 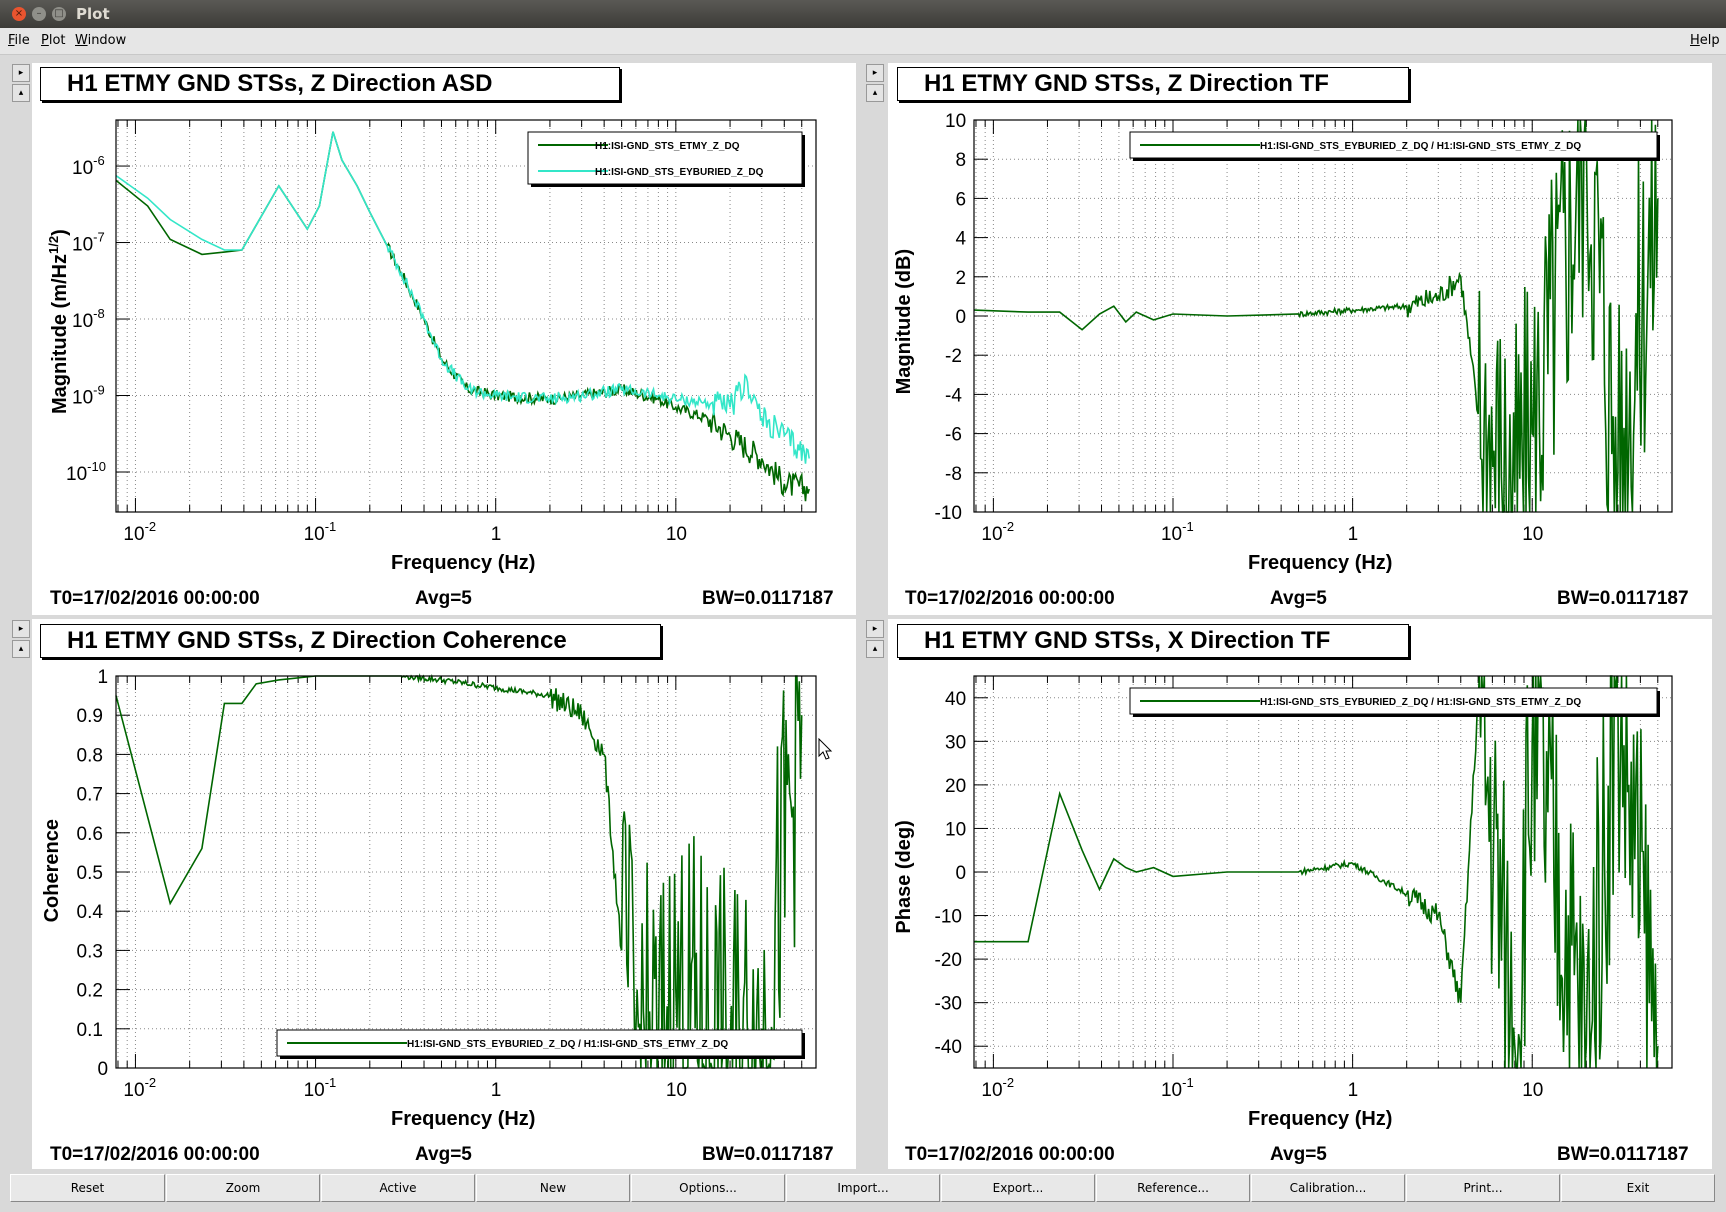 I want to click on zoom-button: Zoom, so click(x=243, y=1188).